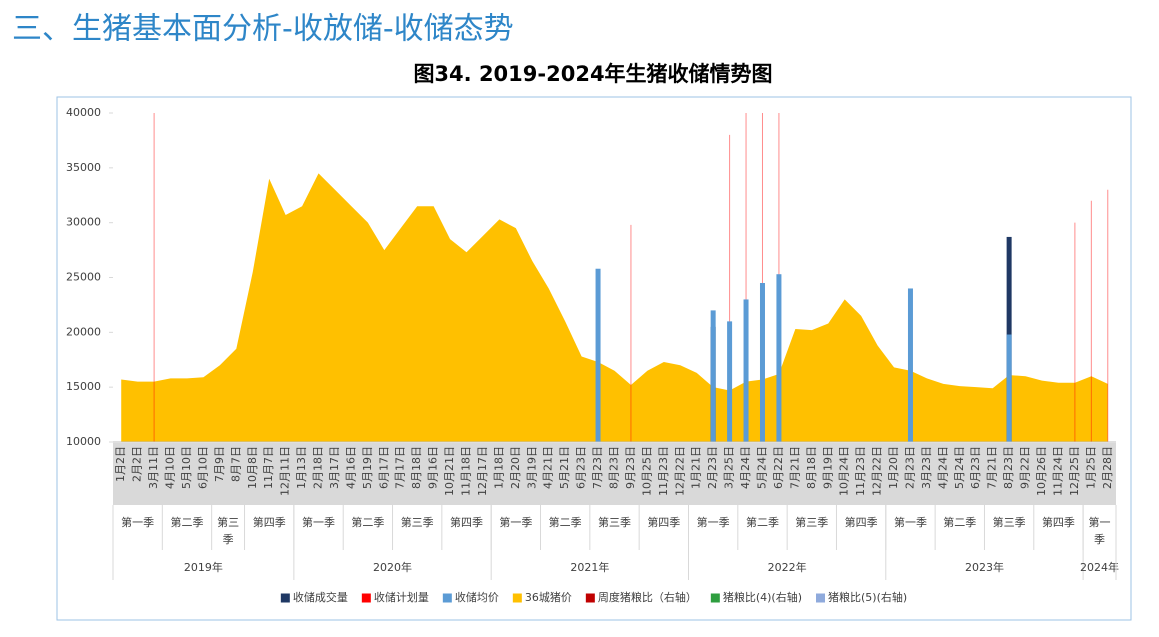 This screenshot has height=637, width=1159. What do you see at coordinates (83, 167) in the screenshot?
I see `y-tick-label: 35000` at bounding box center [83, 167].